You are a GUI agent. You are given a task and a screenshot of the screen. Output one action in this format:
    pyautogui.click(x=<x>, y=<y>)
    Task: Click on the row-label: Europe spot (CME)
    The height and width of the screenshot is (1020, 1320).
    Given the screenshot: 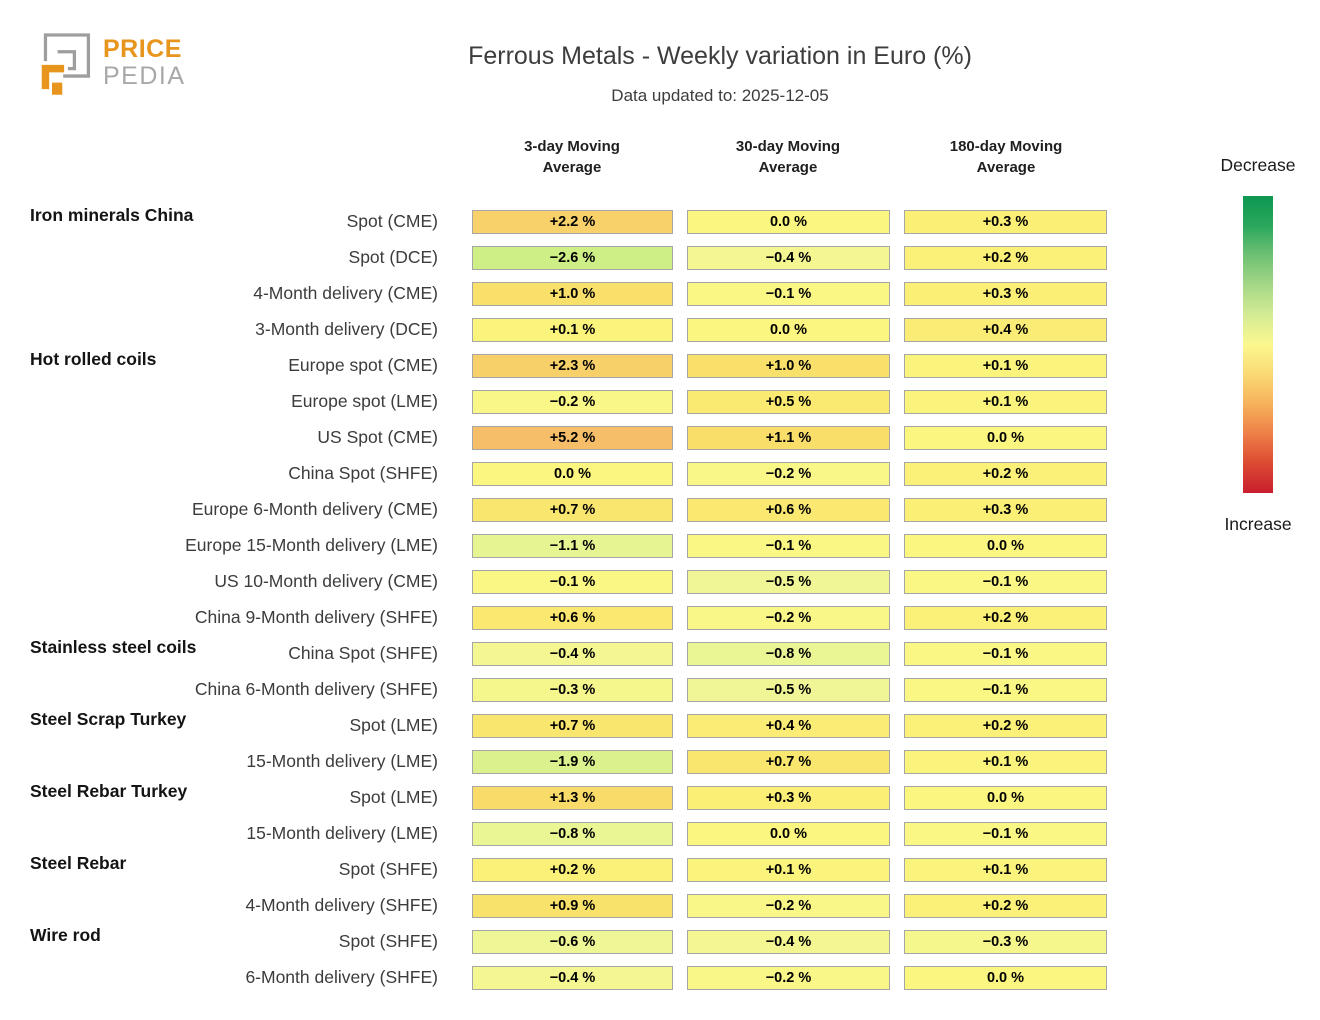 What is the action you would take?
    pyautogui.click(x=363, y=365)
    